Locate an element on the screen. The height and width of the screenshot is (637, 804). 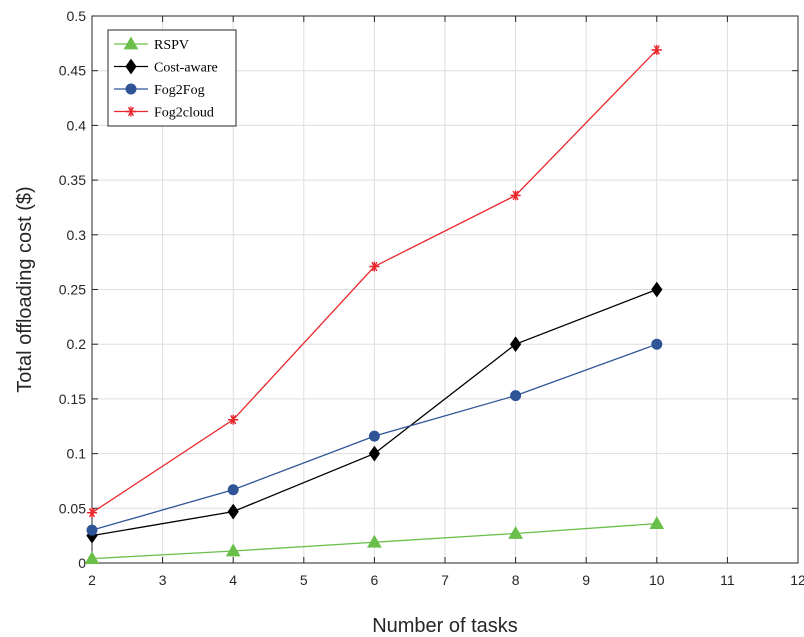
y-tick-label: 0.25 is located at coordinates (72, 290).